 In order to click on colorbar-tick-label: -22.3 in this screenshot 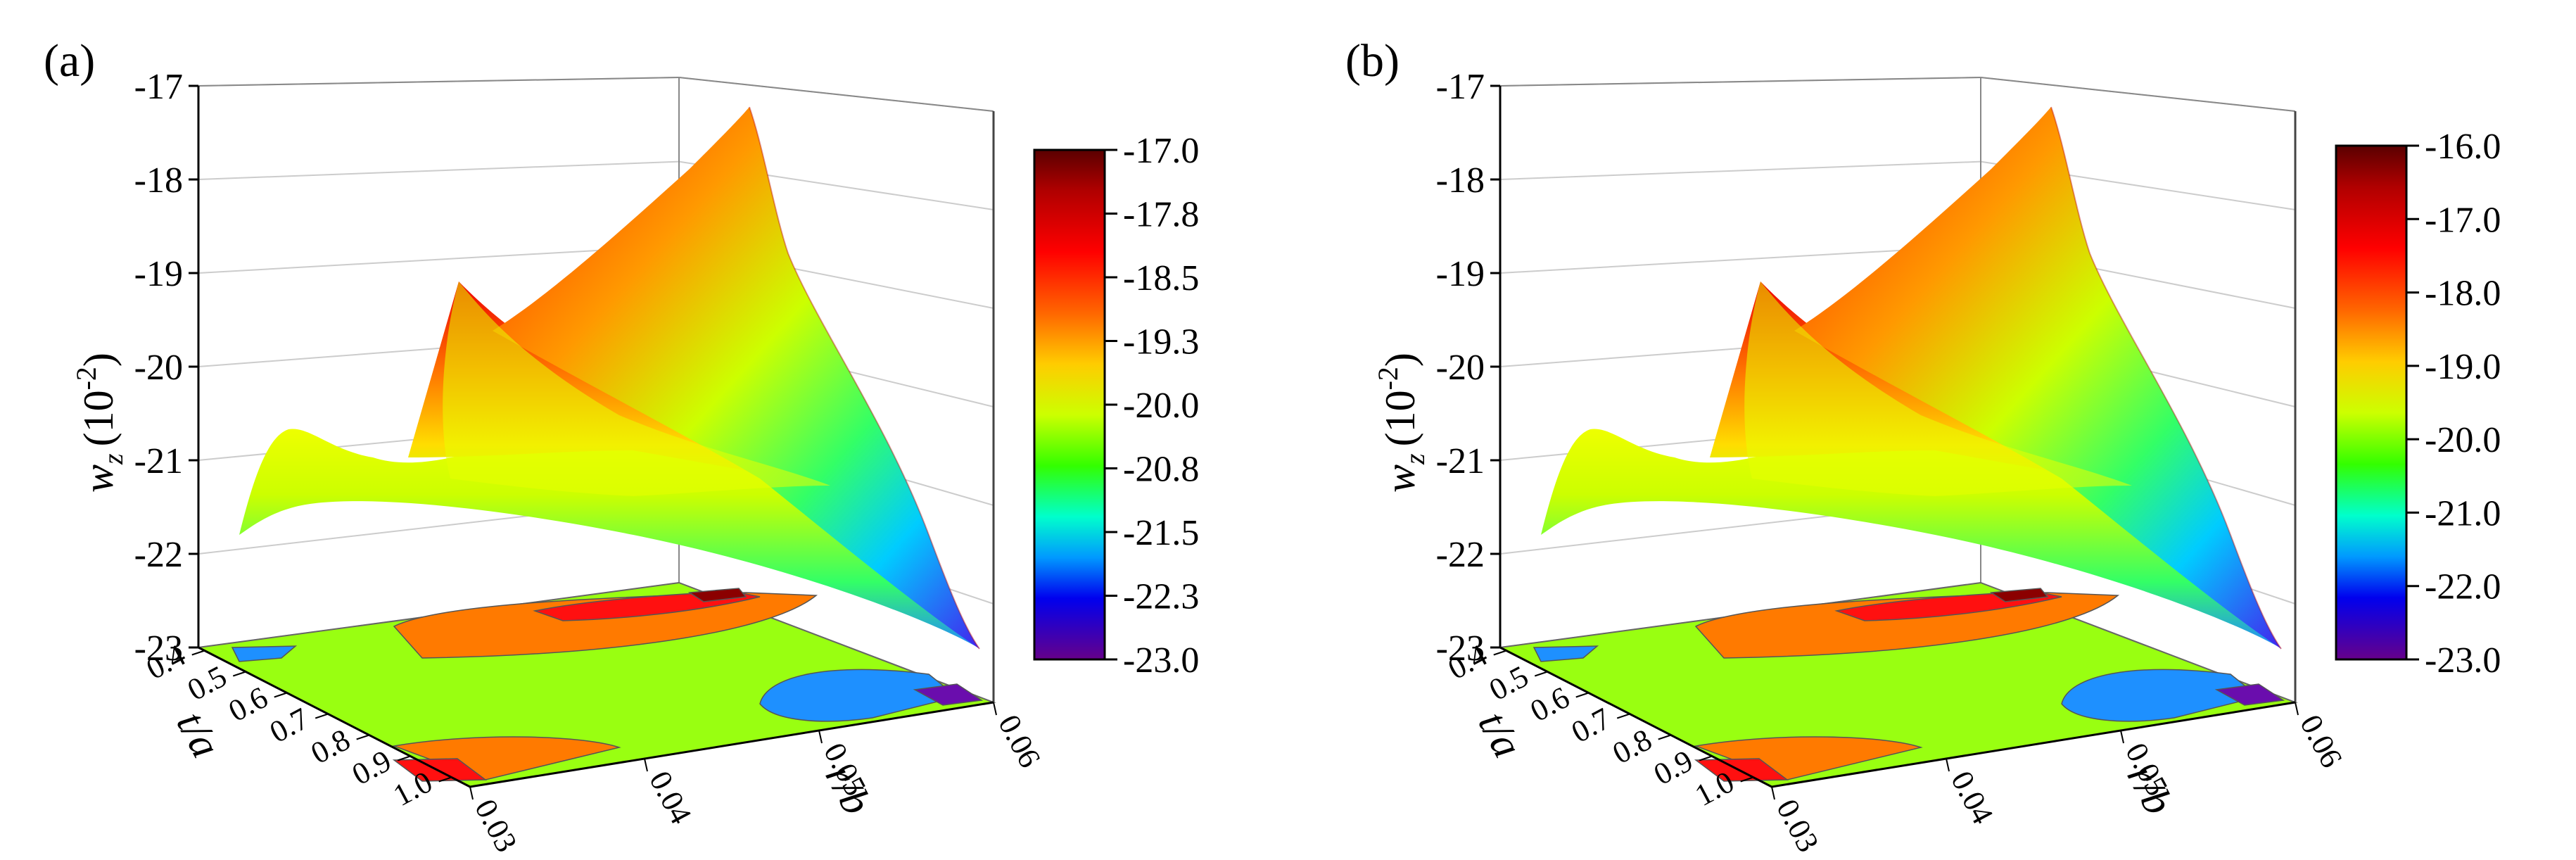, I will do `click(1161, 597)`.